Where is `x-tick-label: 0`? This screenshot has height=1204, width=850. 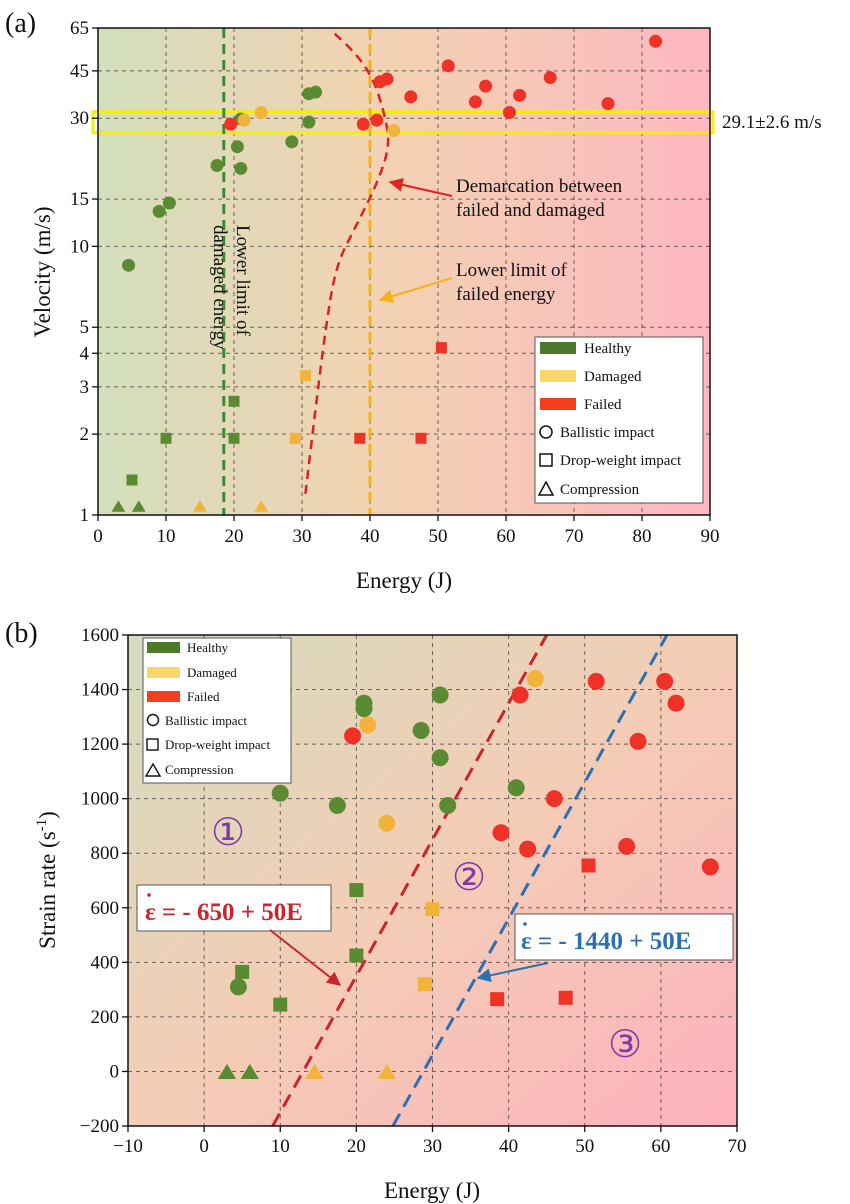 x-tick-label: 0 is located at coordinates (204, 1146).